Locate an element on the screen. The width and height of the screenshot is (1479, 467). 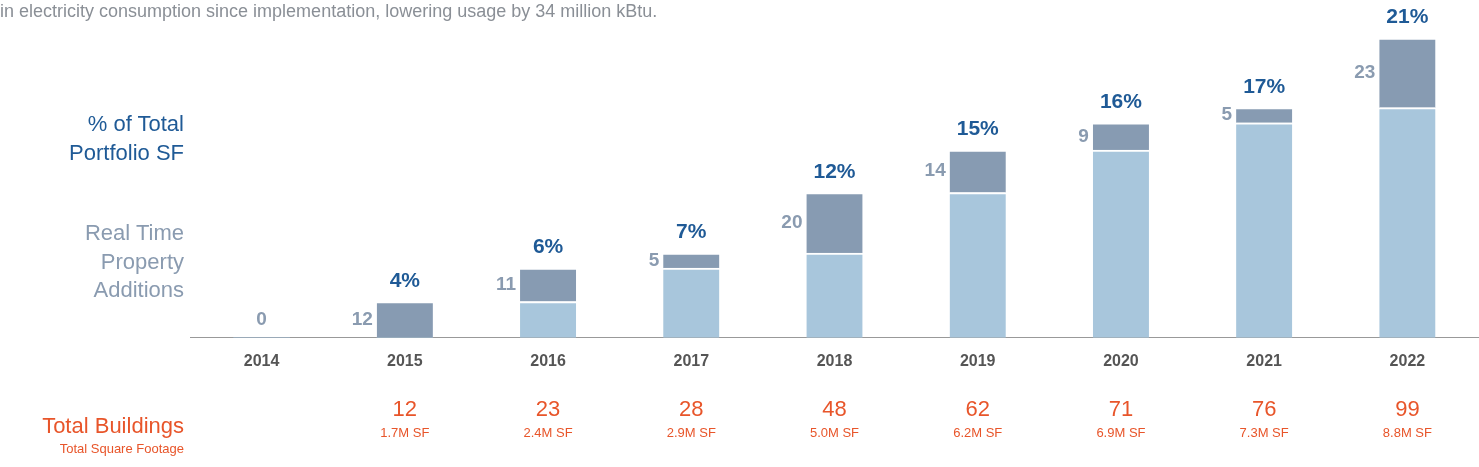
annotation: 4% is located at coordinates (405, 279).